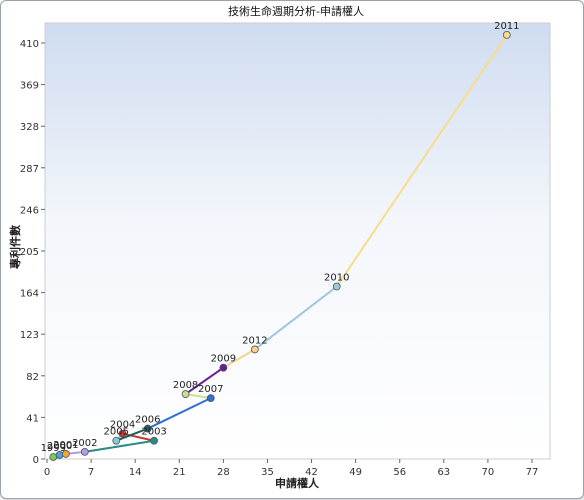  Describe the element at coordinates (29, 86) in the screenshot. I see `y-tick-label: 369` at that location.